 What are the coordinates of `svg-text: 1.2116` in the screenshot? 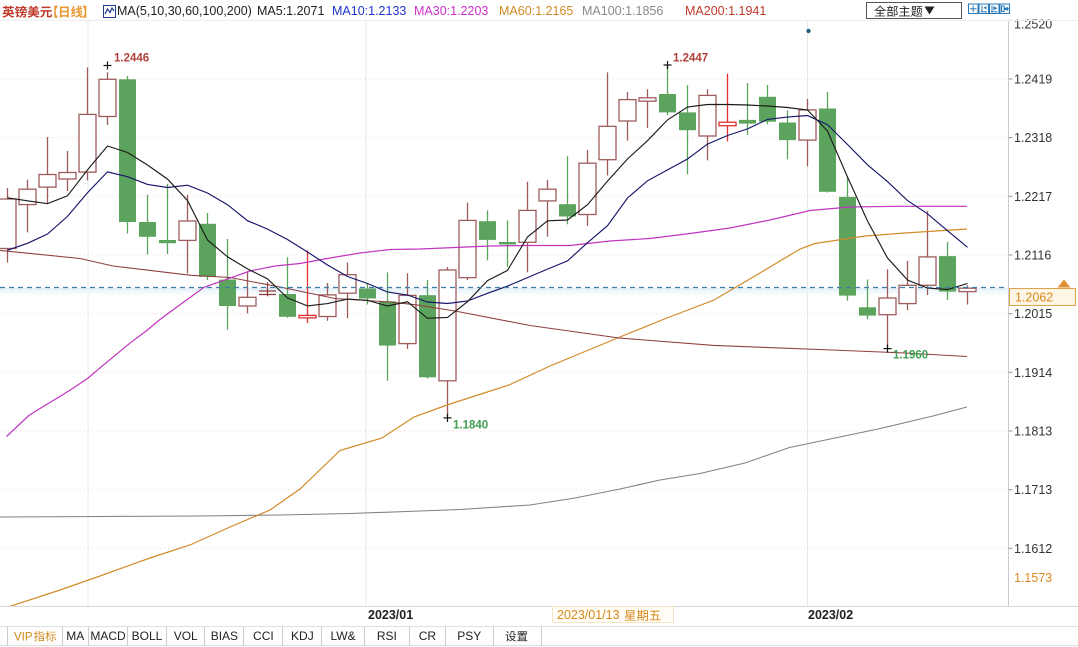 It's located at (1032, 256).